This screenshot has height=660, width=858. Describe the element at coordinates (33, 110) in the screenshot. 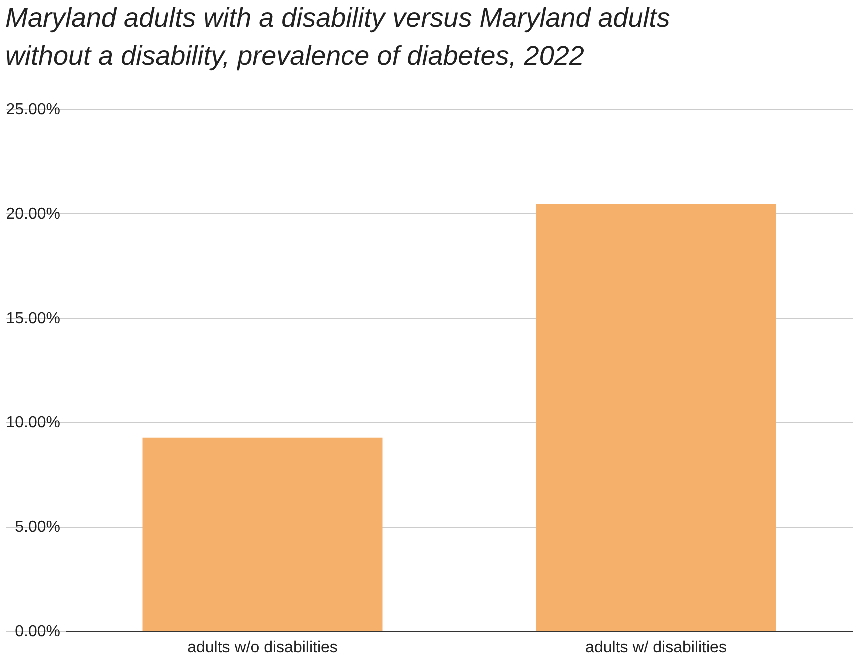

I see `y-tick-label: 25.00%` at that location.